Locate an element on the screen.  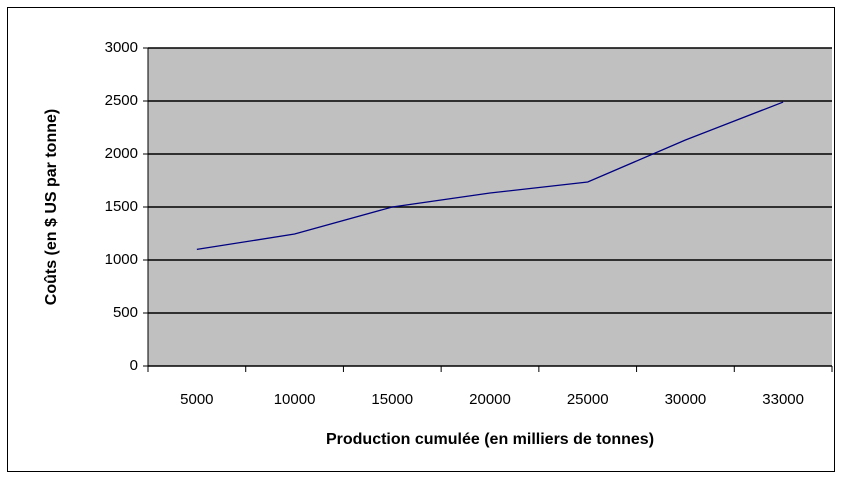
y-tick-label: 500 is located at coordinates (125, 312).